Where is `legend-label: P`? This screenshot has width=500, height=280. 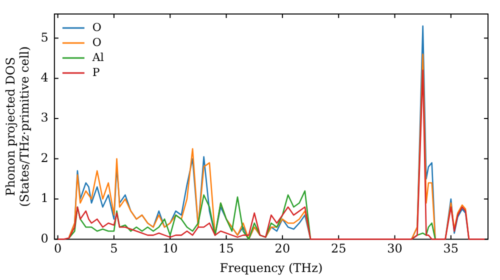
legend-label: P is located at coordinates (96, 72).